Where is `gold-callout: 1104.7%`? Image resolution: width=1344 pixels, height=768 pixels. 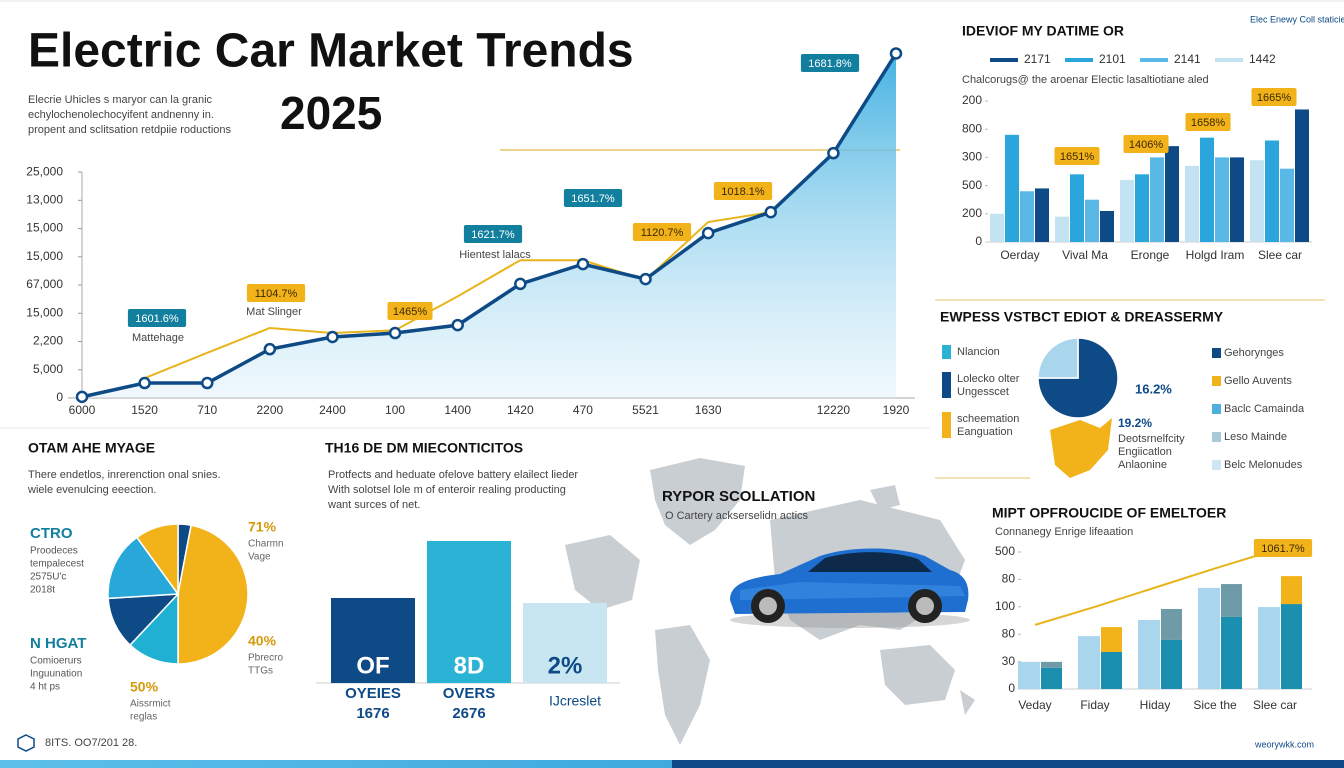 gold-callout: 1104.7% is located at coordinates (276, 294).